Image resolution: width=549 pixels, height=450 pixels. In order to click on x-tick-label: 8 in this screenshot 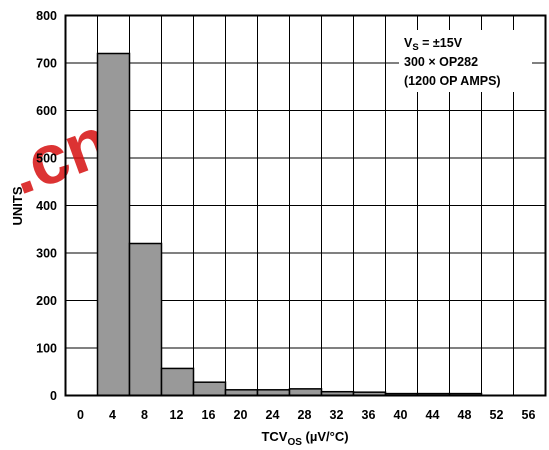, I will do `click(144, 415)`.